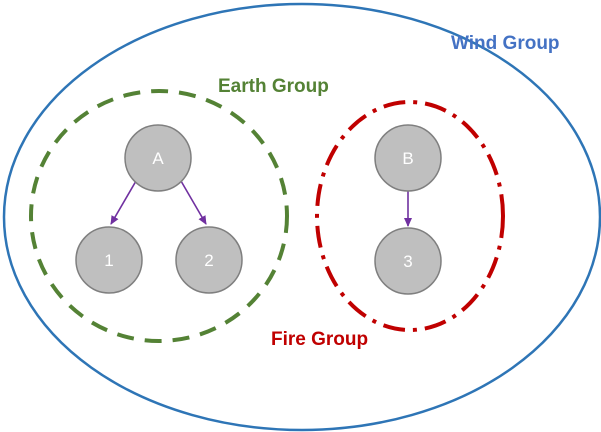 Image resolution: width=601 pixels, height=432 pixels. I want to click on node-2-label: 2, so click(208, 260).